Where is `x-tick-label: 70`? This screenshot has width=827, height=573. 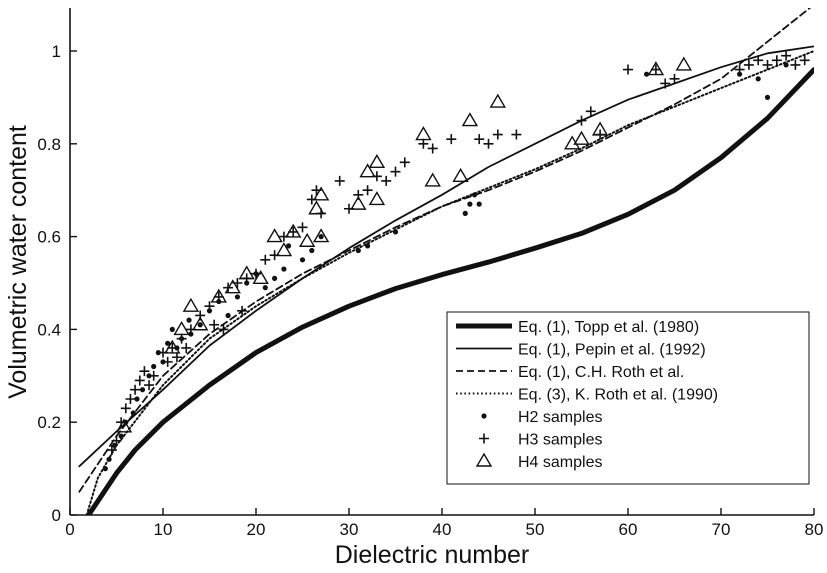
x-tick-label: 70 is located at coordinates (721, 529).